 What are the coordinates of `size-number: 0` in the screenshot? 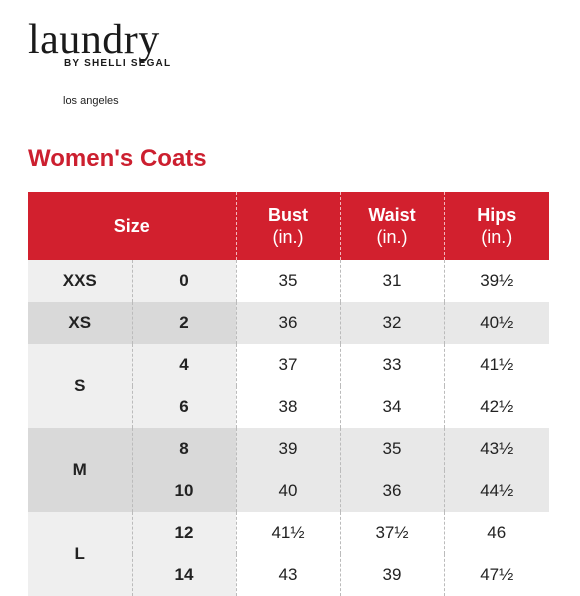 It's located at (183, 281).